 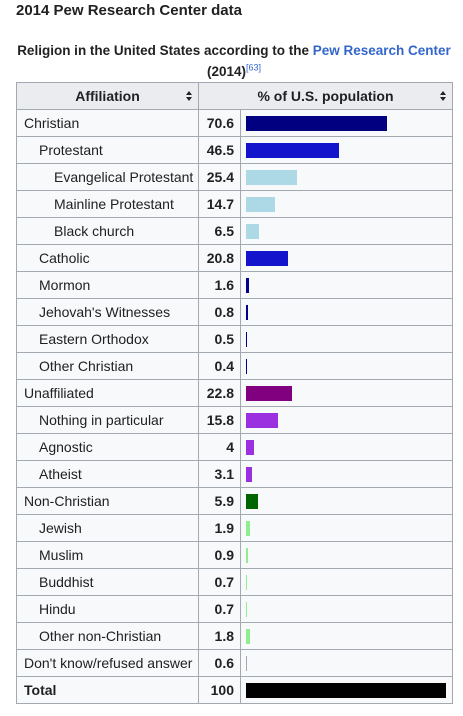 What do you see at coordinates (107, 150) in the screenshot?
I see `affiliation-cell: Protestant` at bounding box center [107, 150].